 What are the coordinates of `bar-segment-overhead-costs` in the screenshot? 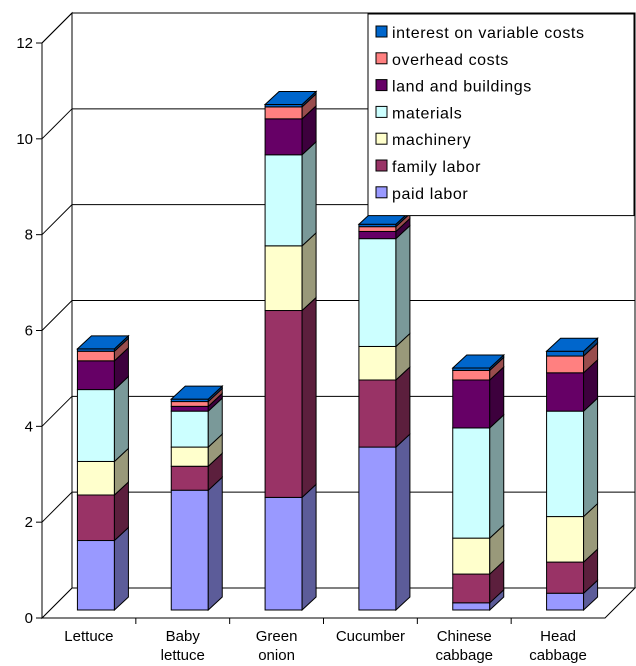 It's located at (572, 357).